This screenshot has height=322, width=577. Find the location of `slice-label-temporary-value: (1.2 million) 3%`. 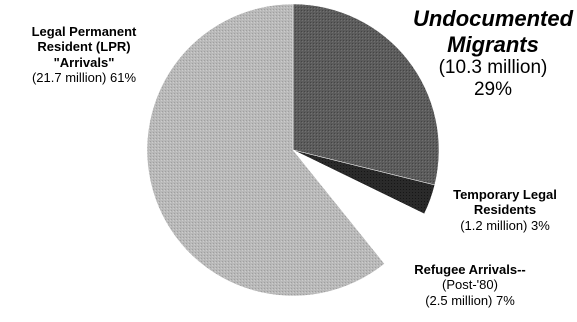

slice-label-temporary-value: (1.2 million) 3% is located at coordinates (505, 225).